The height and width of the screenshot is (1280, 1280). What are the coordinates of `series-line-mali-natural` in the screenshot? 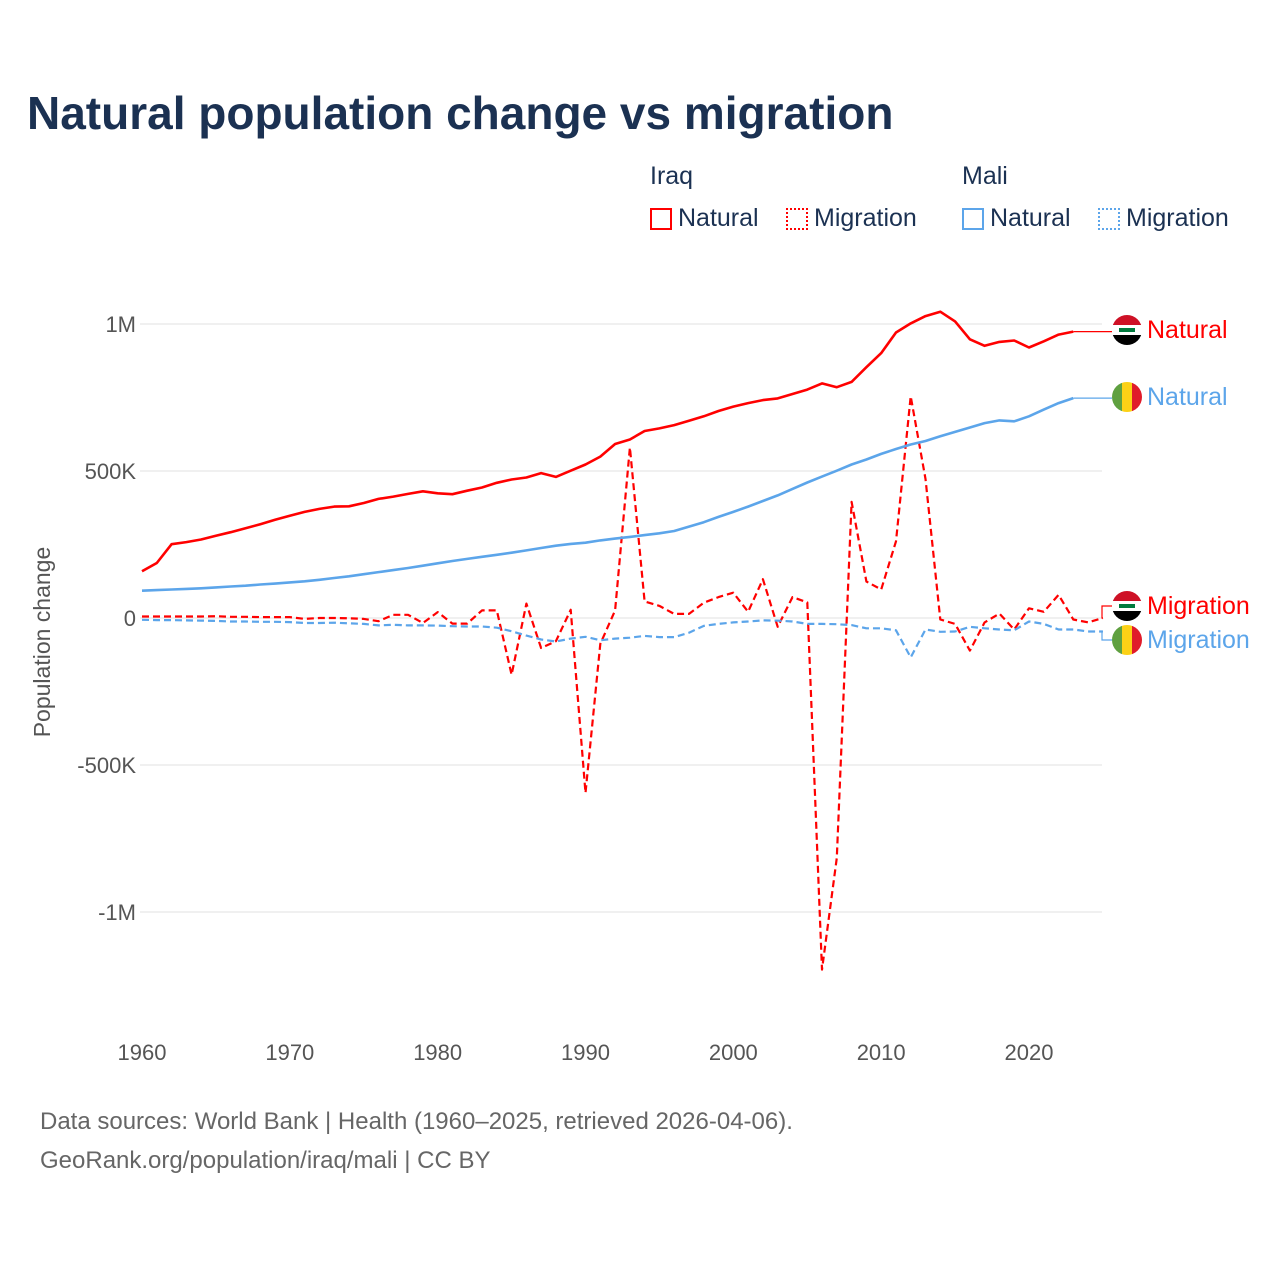 It's located at (607, 494).